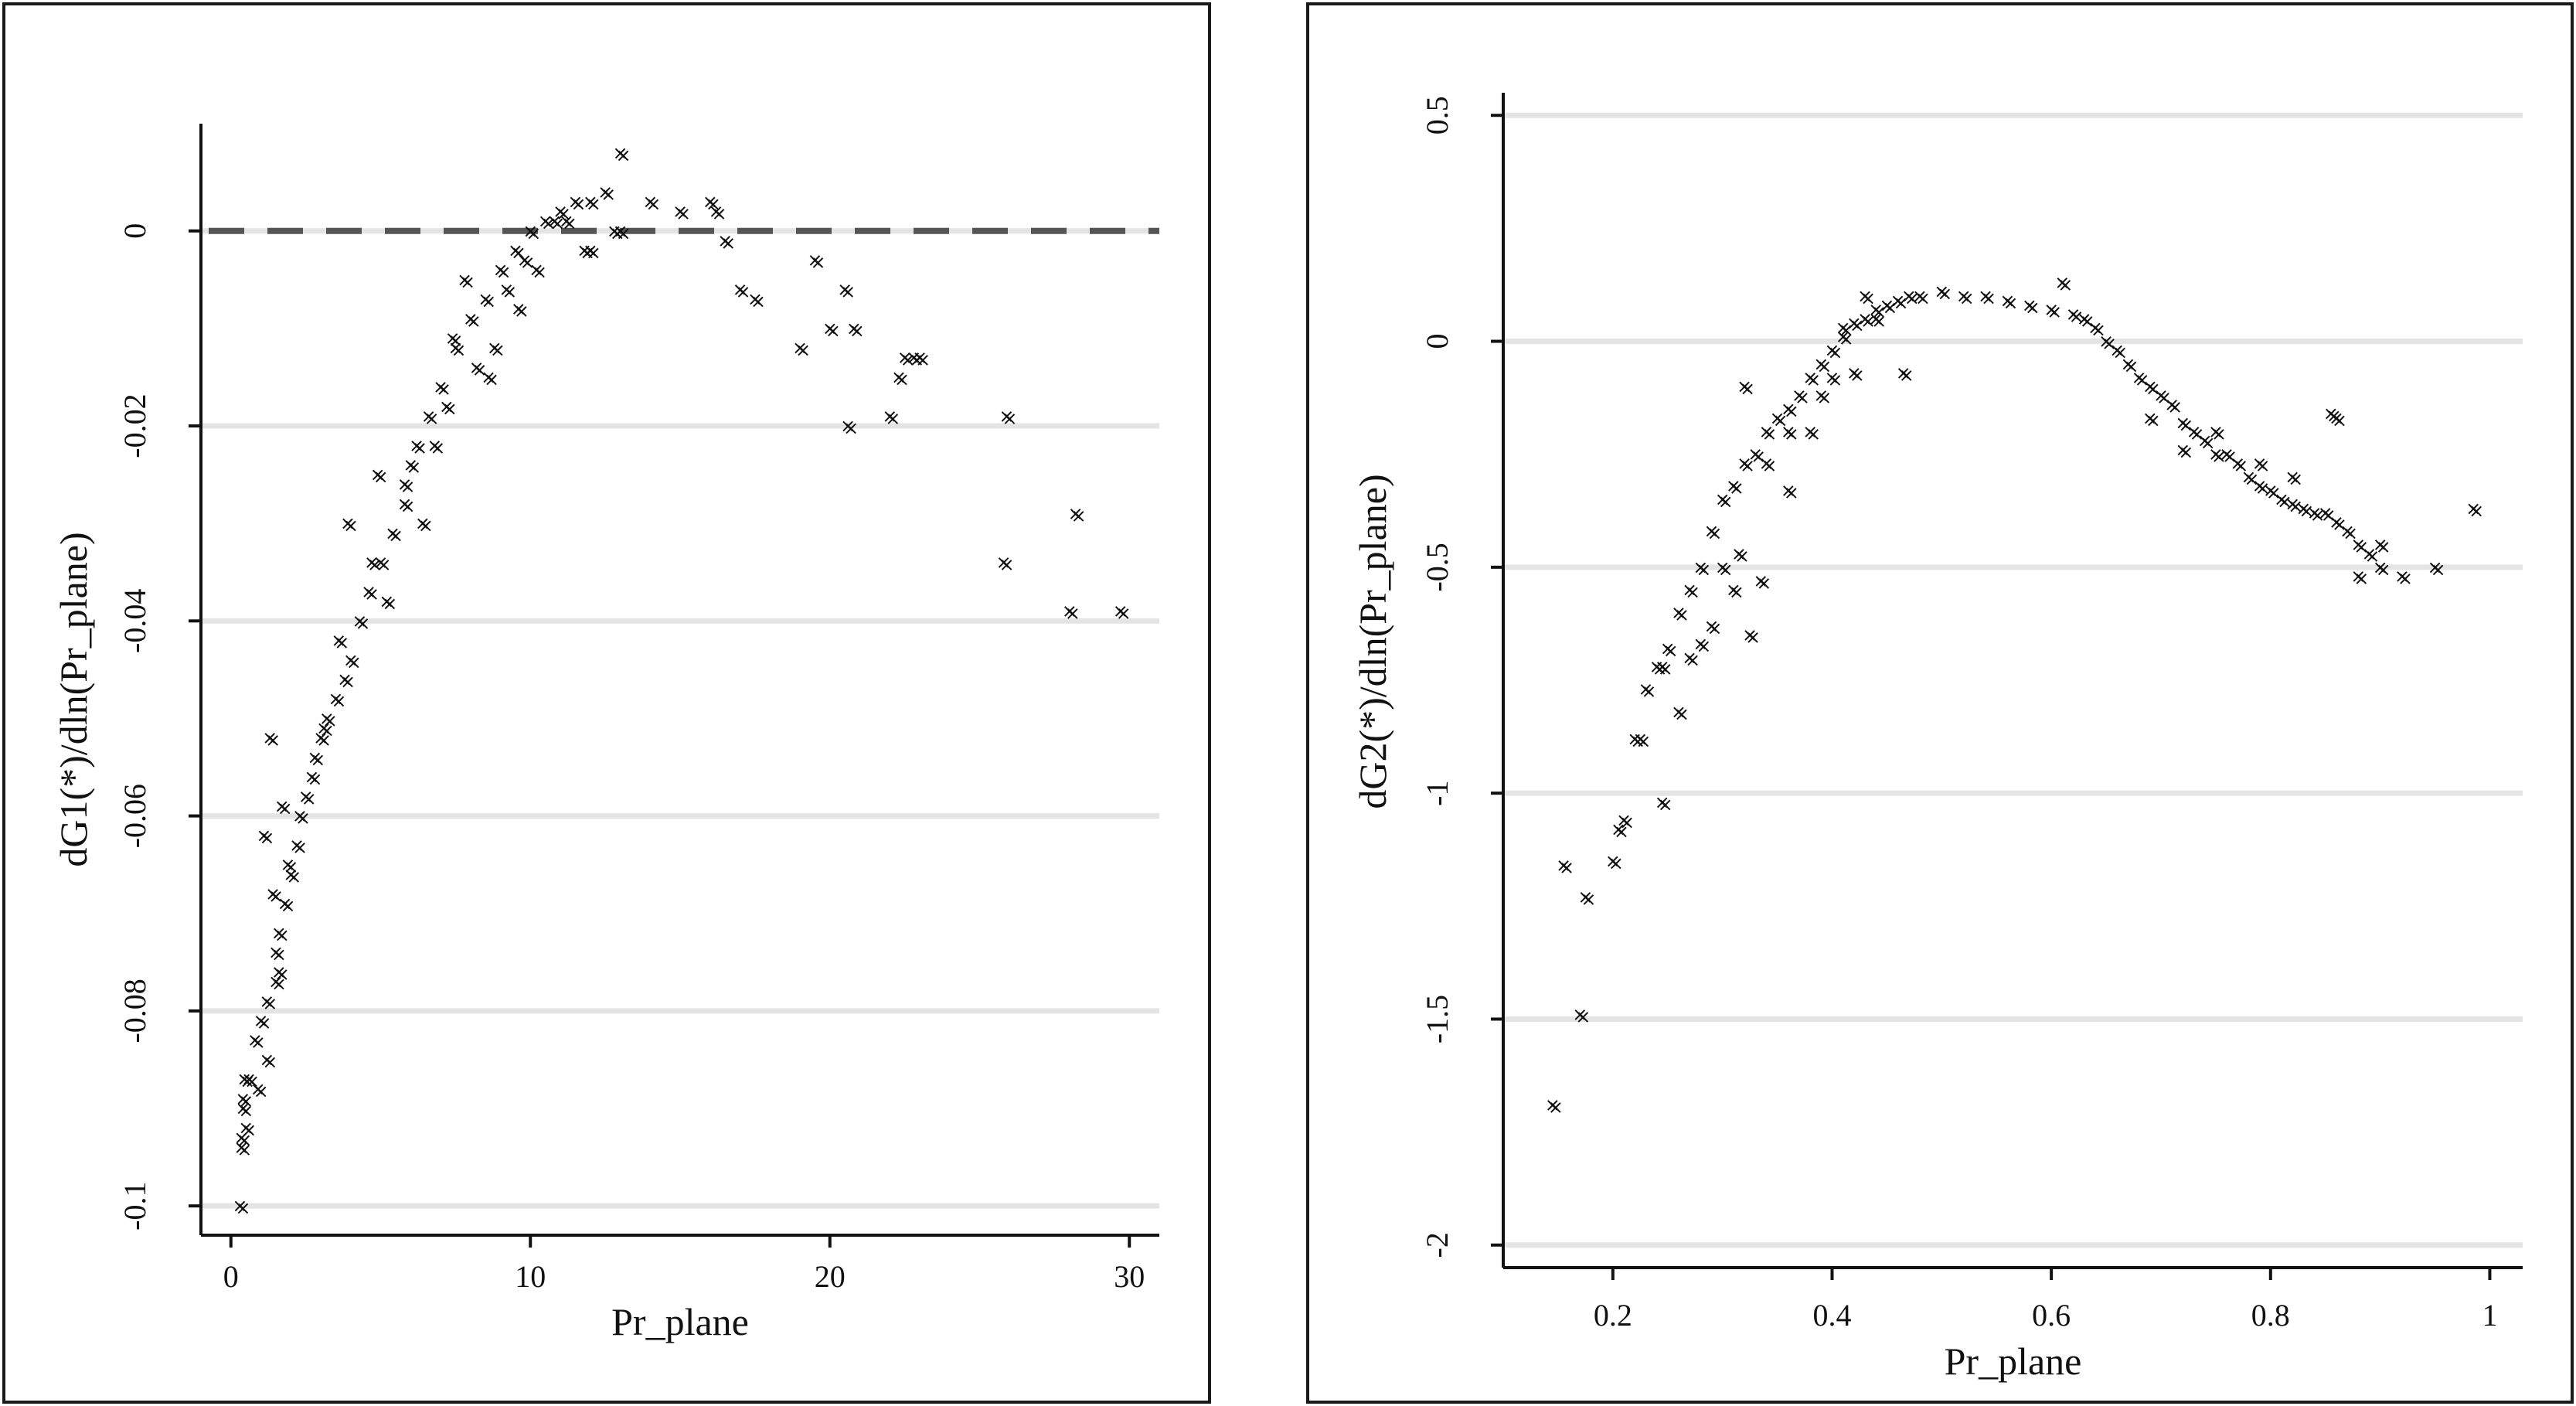  I want to click on chart1-x-axis-title: Pr_plane, so click(680, 1321).